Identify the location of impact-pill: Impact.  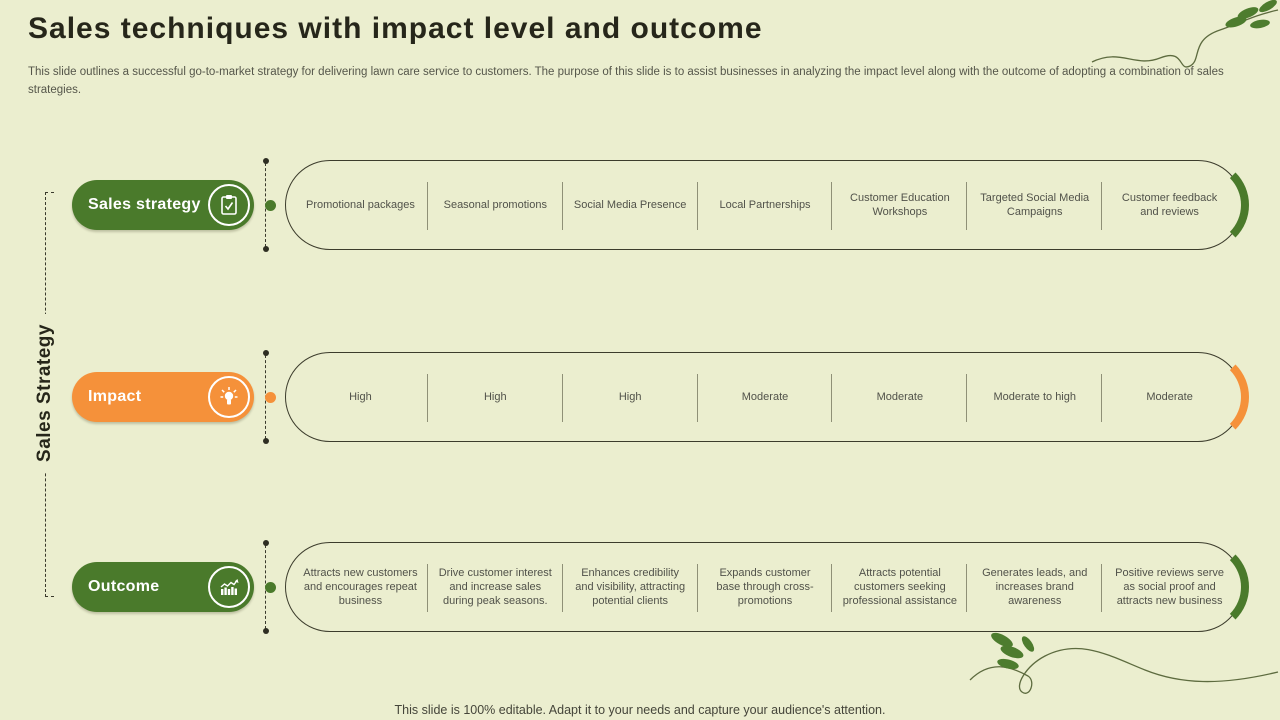
(163, 397).